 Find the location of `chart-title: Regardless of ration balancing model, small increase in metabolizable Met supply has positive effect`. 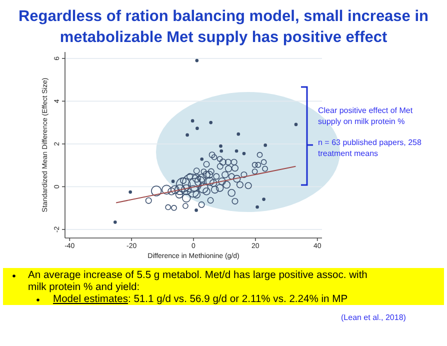

chart-title: Regardless of ration balancing model, small increase in metabolizable Met supply has positive effect is located at coordinates (223, 27).